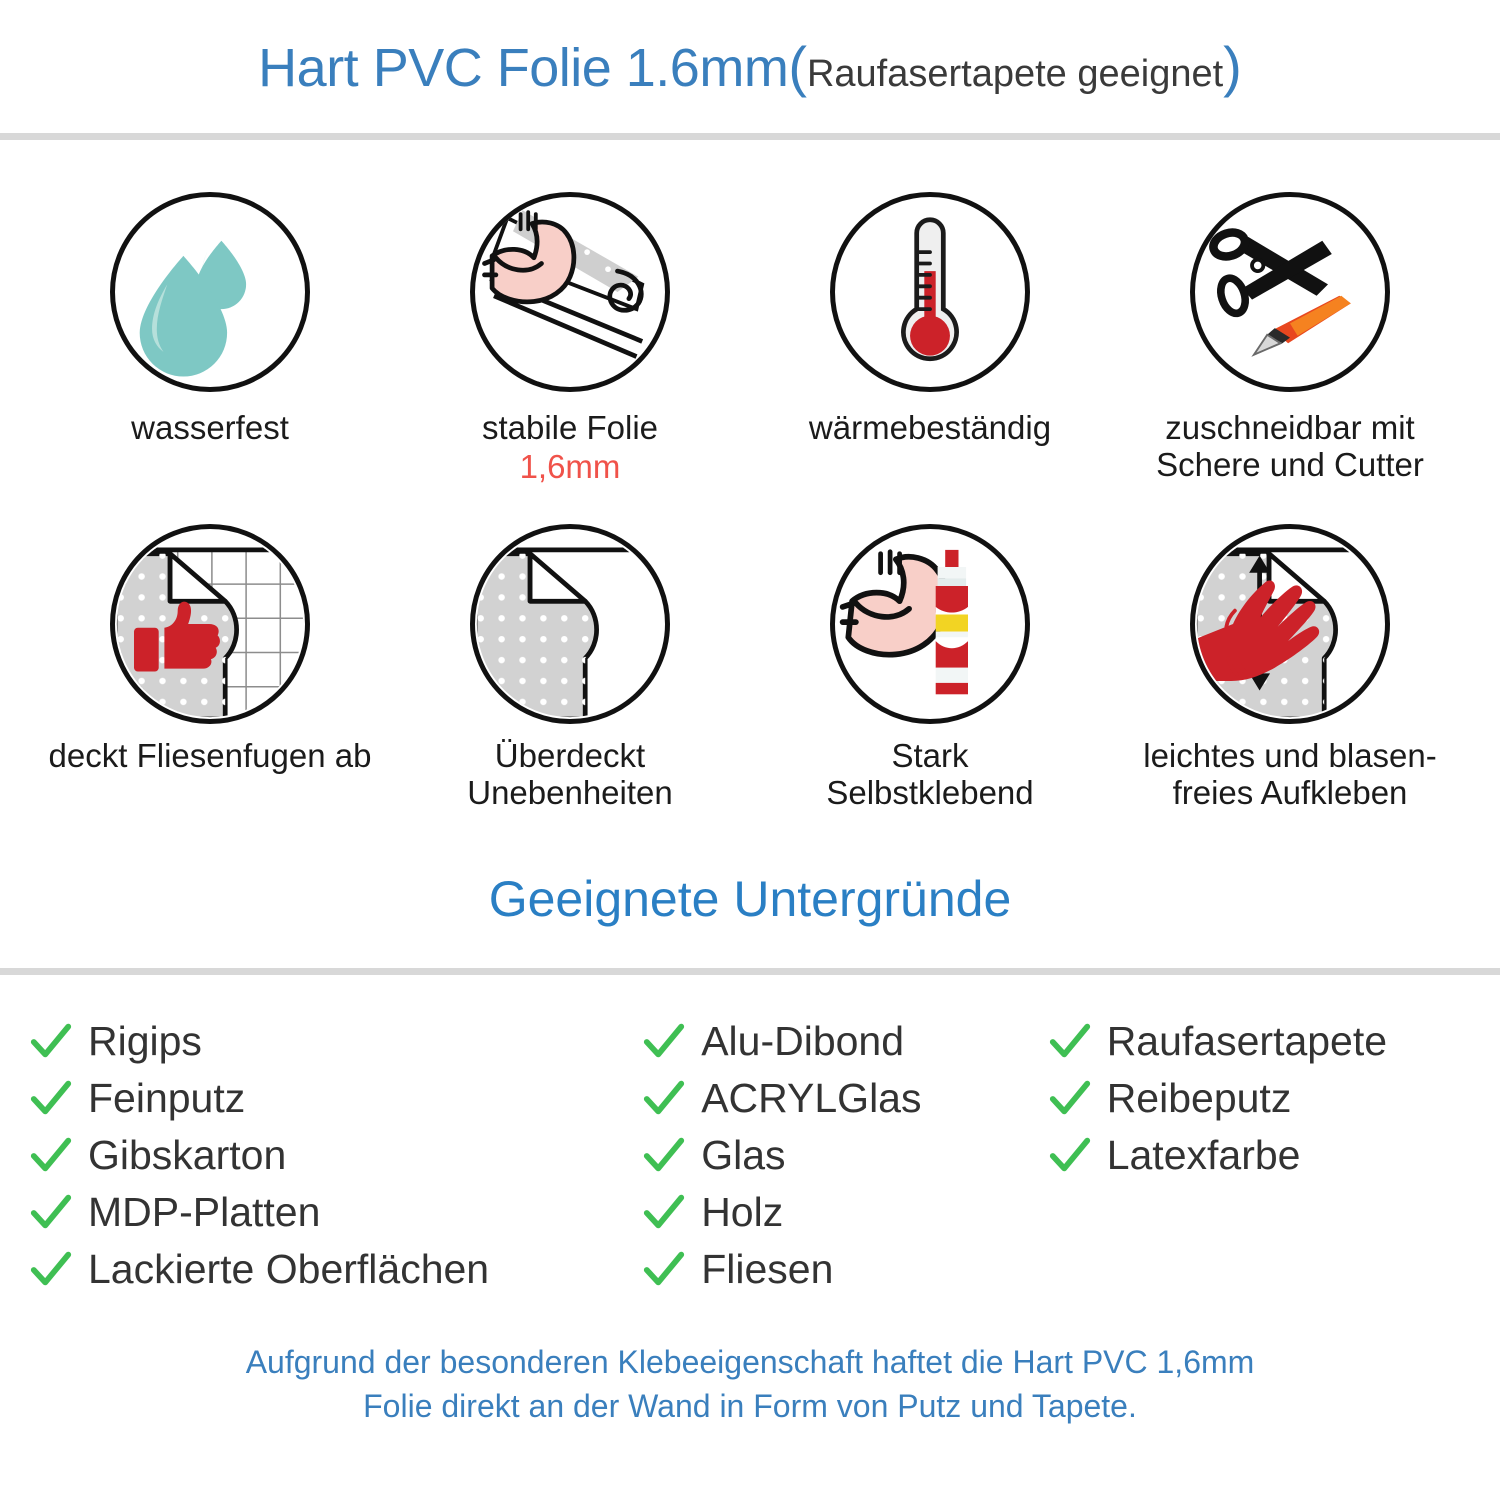  Describe the element at coordinates (930, 623) in the screenshot. I see `strong-arm-glue-tube-icon` at that location.